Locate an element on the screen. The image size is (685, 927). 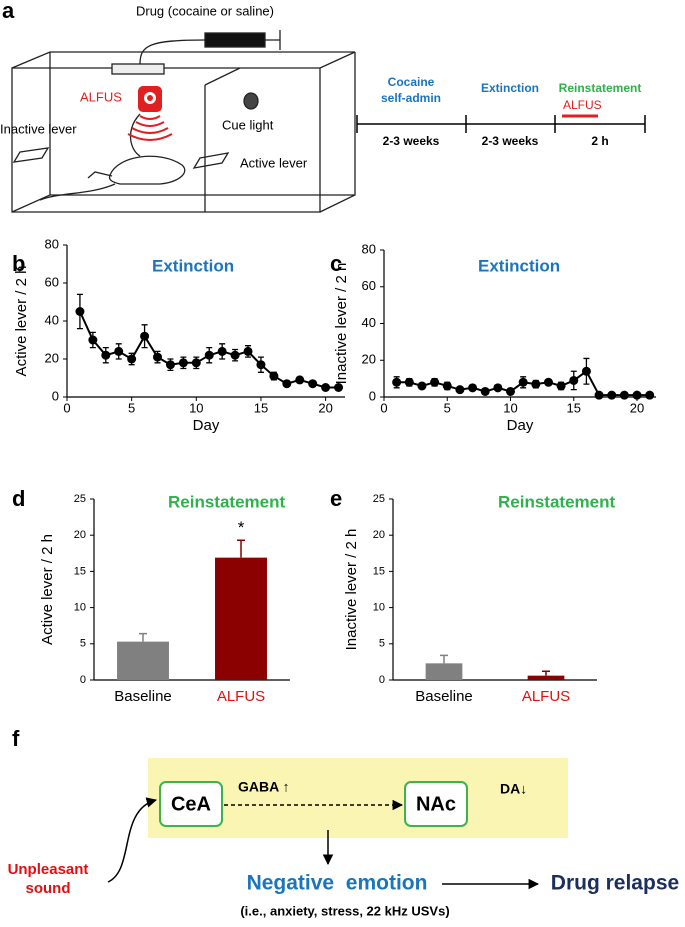
phase-name: Reinstatement is located at coordinates (600, 88).